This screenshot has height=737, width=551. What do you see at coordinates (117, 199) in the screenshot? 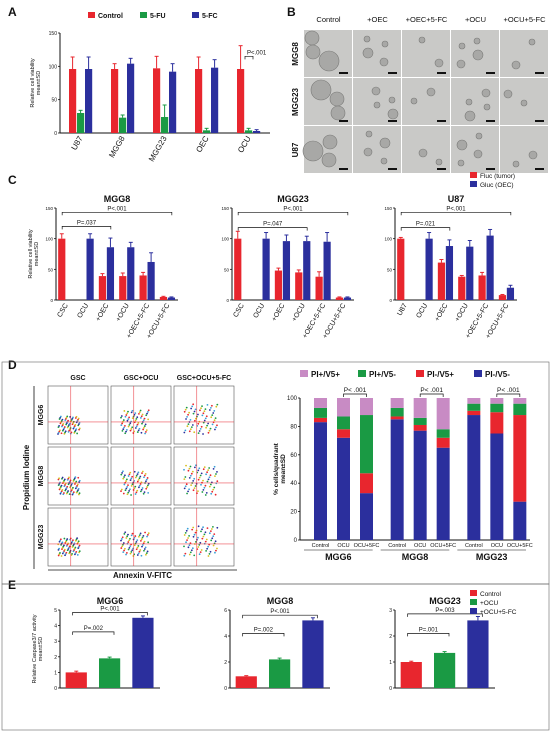
I see `chart-title: MGG8` at bounding box center [117, 199].